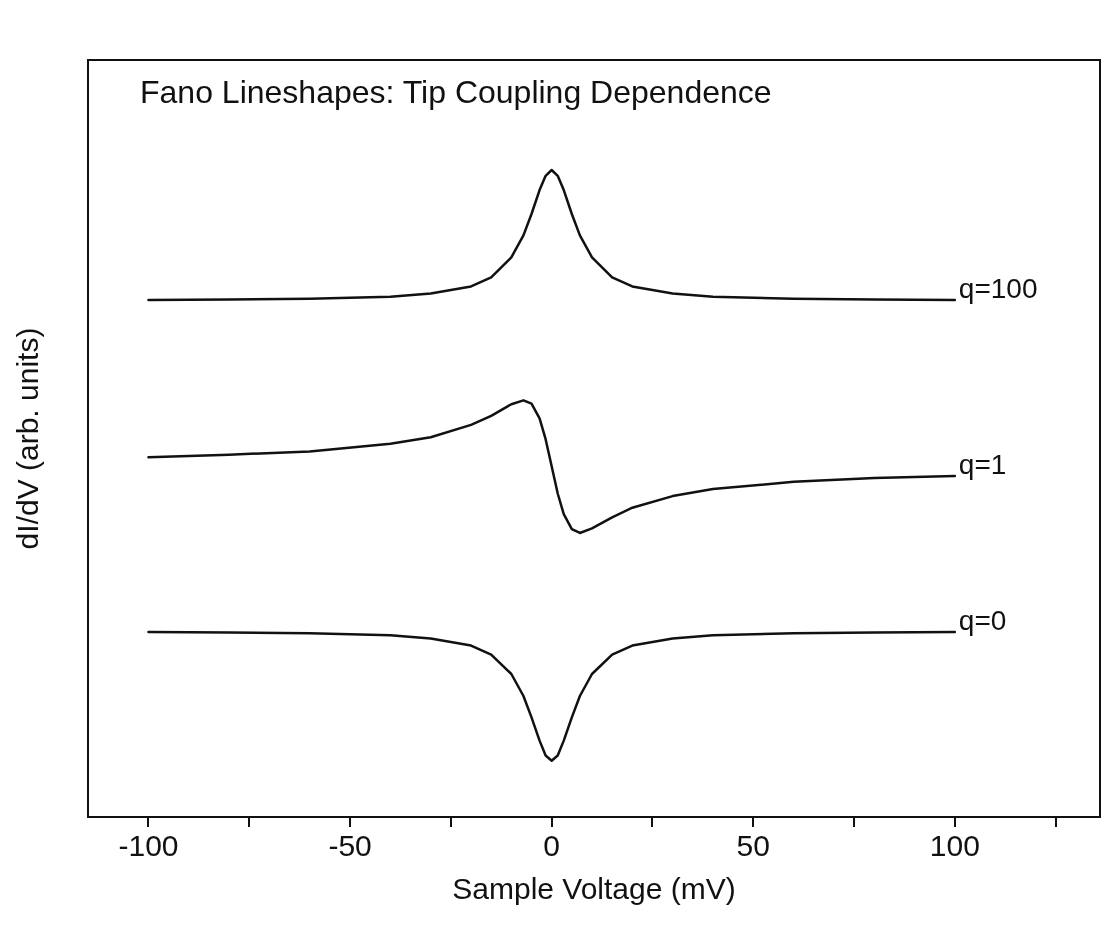 The width and height of the screenshot is (1117, 926). Describe the element at coordinates (998, 288) in the screenshot. I see `series-label: q=100` at that location.